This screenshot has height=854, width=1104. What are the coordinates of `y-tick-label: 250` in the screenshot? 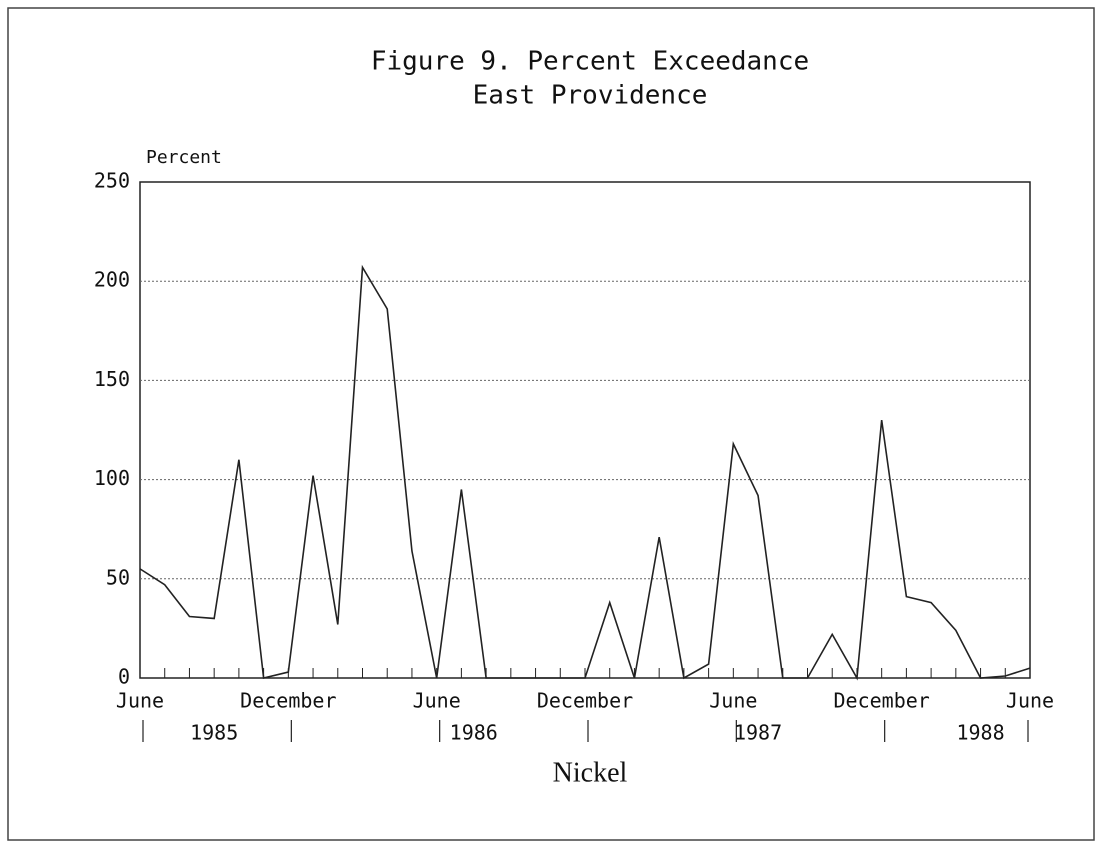 It's located at (112, 181).